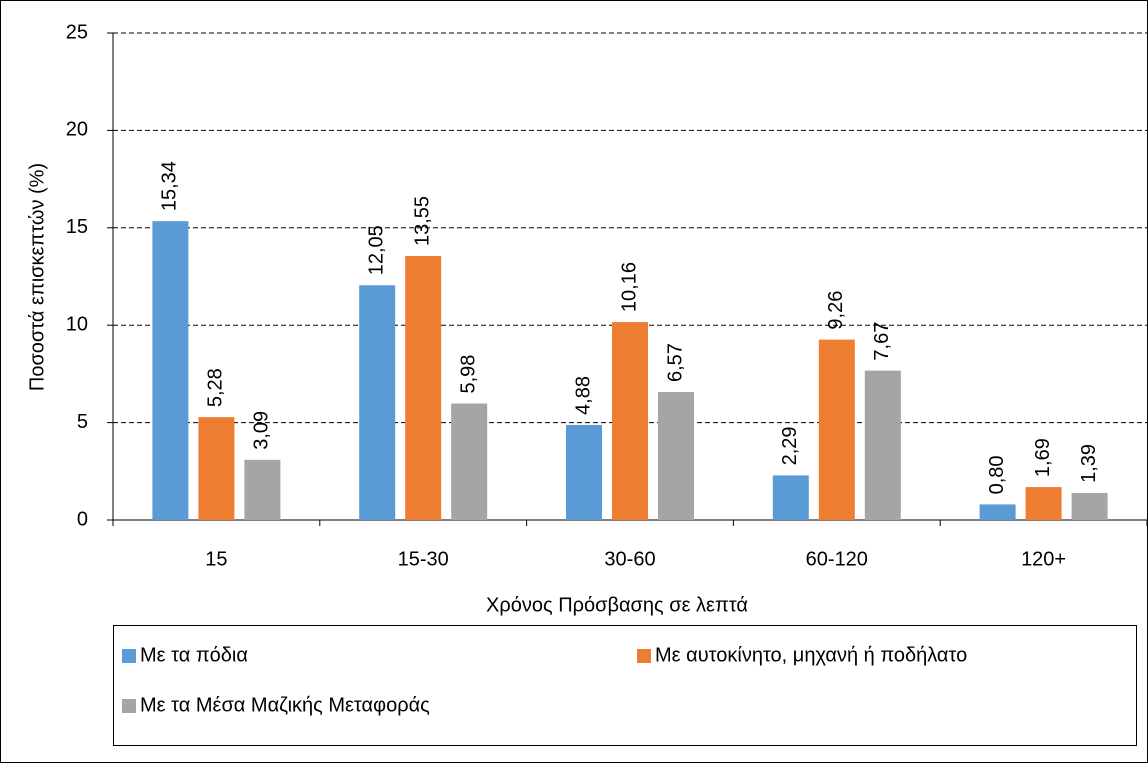 Image resolution: width=1148 pixels, height=763 pixels. I want to click on value-label: 5,98, so click(468, 374).